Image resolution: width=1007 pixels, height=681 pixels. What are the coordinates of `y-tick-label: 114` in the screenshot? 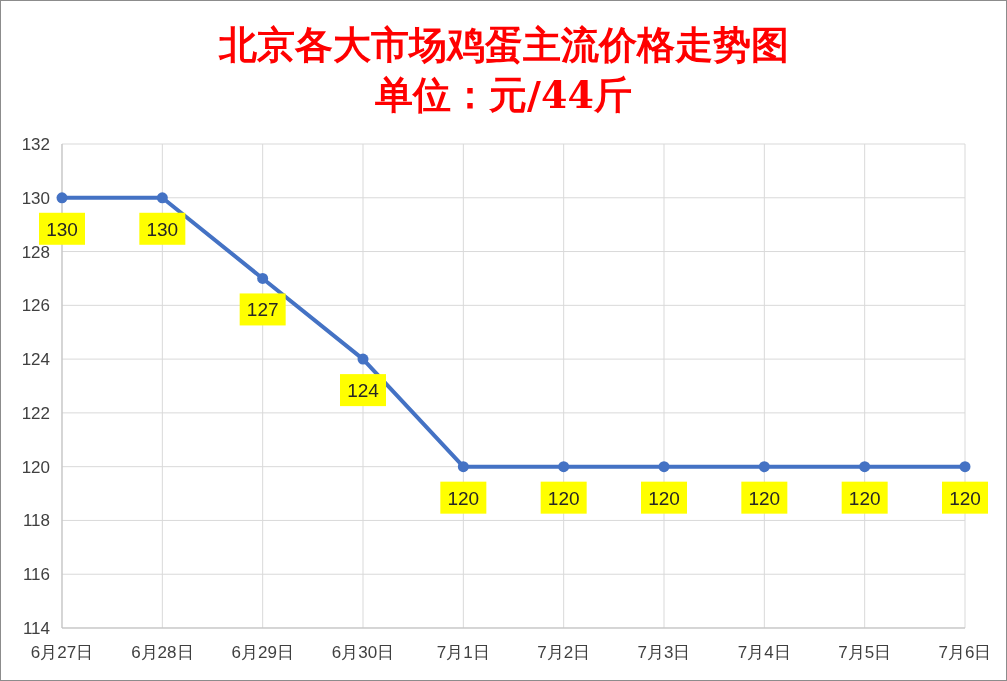 It's located at (36, 628).